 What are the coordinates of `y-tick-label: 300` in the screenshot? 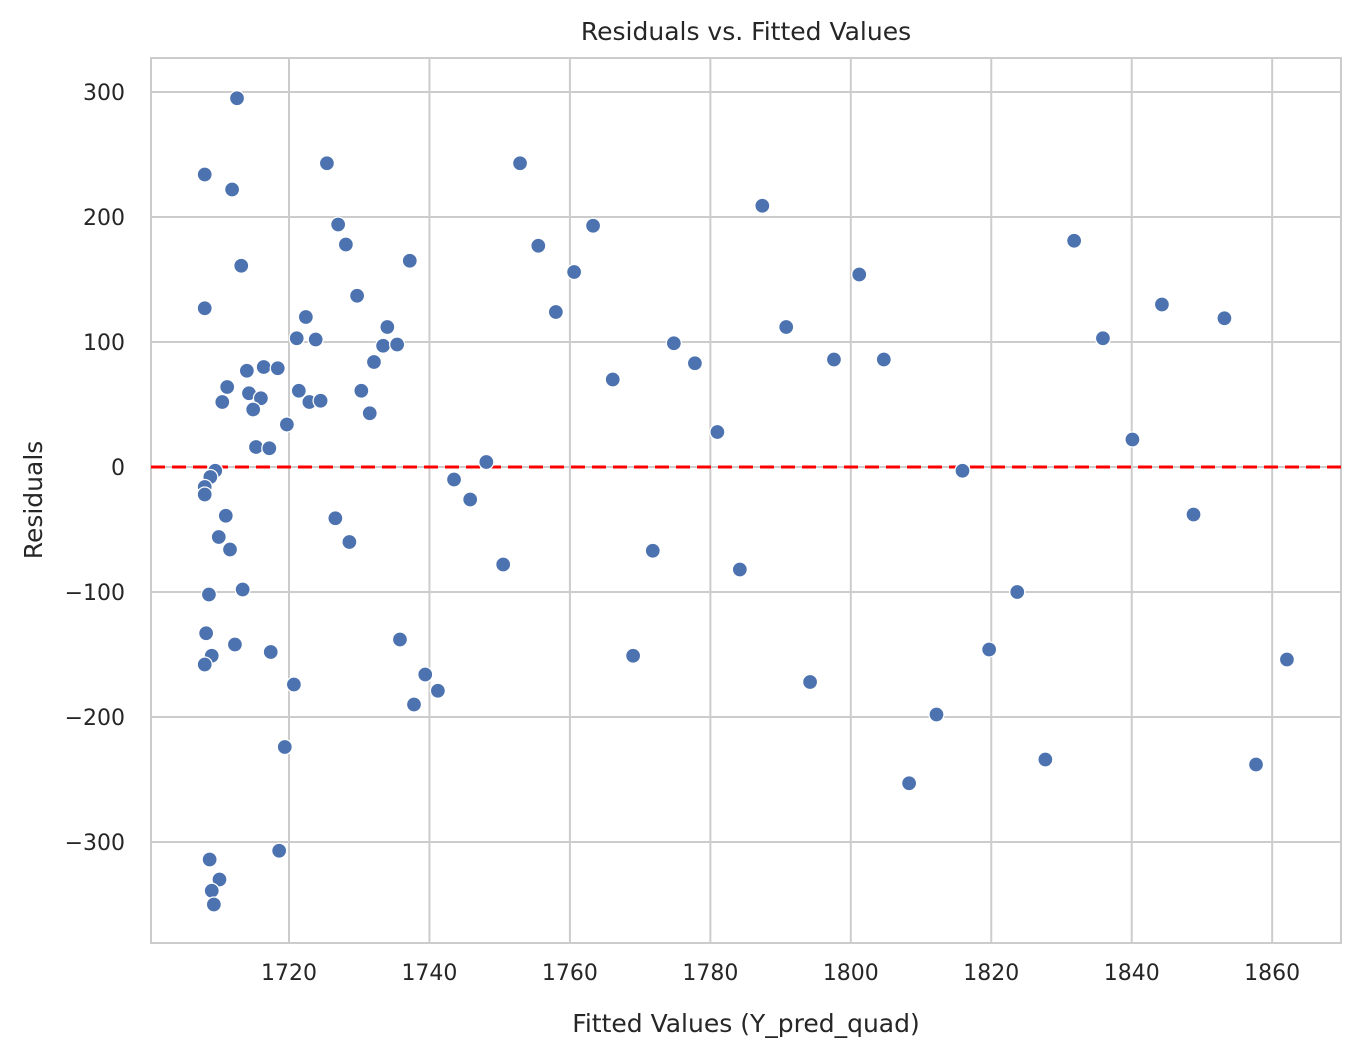 It's located at (104, 93).